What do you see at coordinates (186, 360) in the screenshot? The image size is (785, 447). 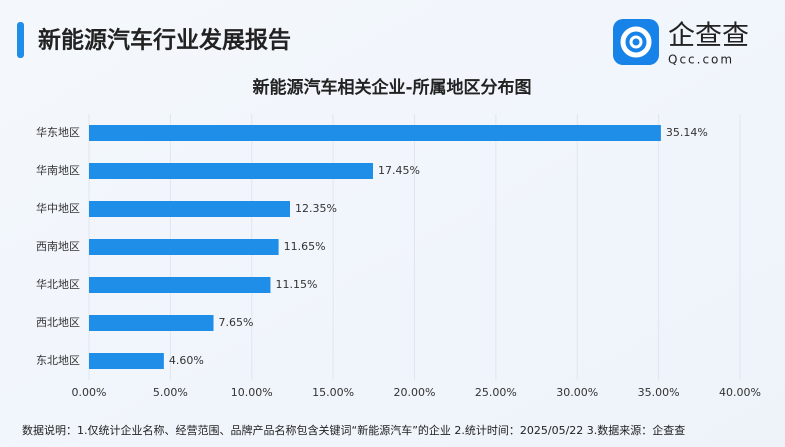 I see `value-label: 4.60%` at bounding box center [186, 360].